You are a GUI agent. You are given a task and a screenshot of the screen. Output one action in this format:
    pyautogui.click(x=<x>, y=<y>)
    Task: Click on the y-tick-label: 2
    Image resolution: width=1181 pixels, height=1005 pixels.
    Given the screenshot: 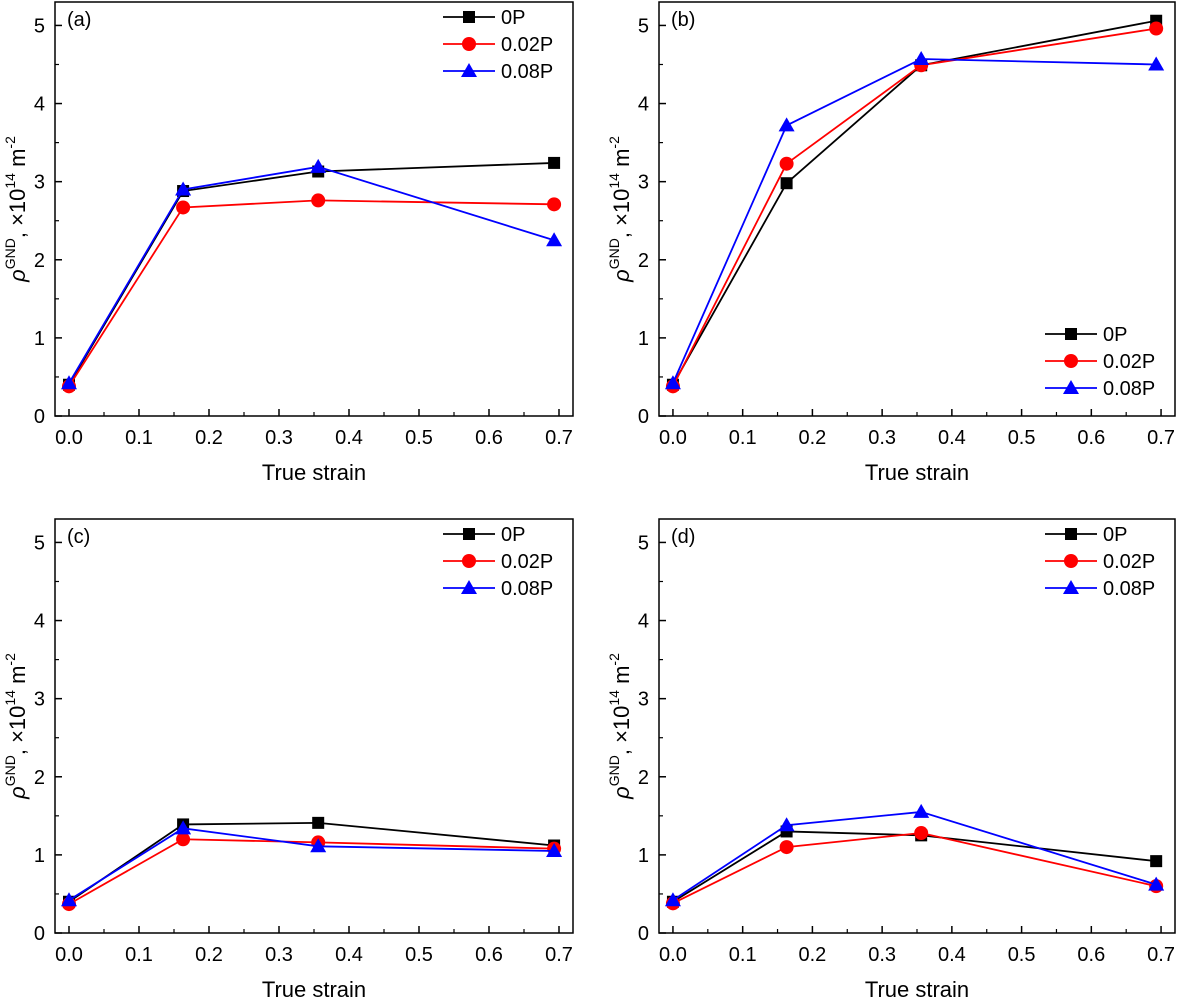 What is the action you would take?
    pyautogui.click(x=39, y=778)
    